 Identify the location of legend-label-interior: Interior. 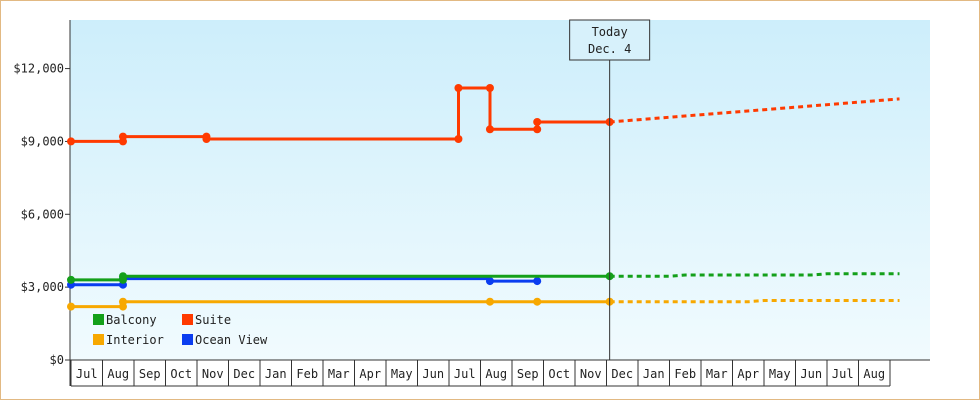
(135, 340).